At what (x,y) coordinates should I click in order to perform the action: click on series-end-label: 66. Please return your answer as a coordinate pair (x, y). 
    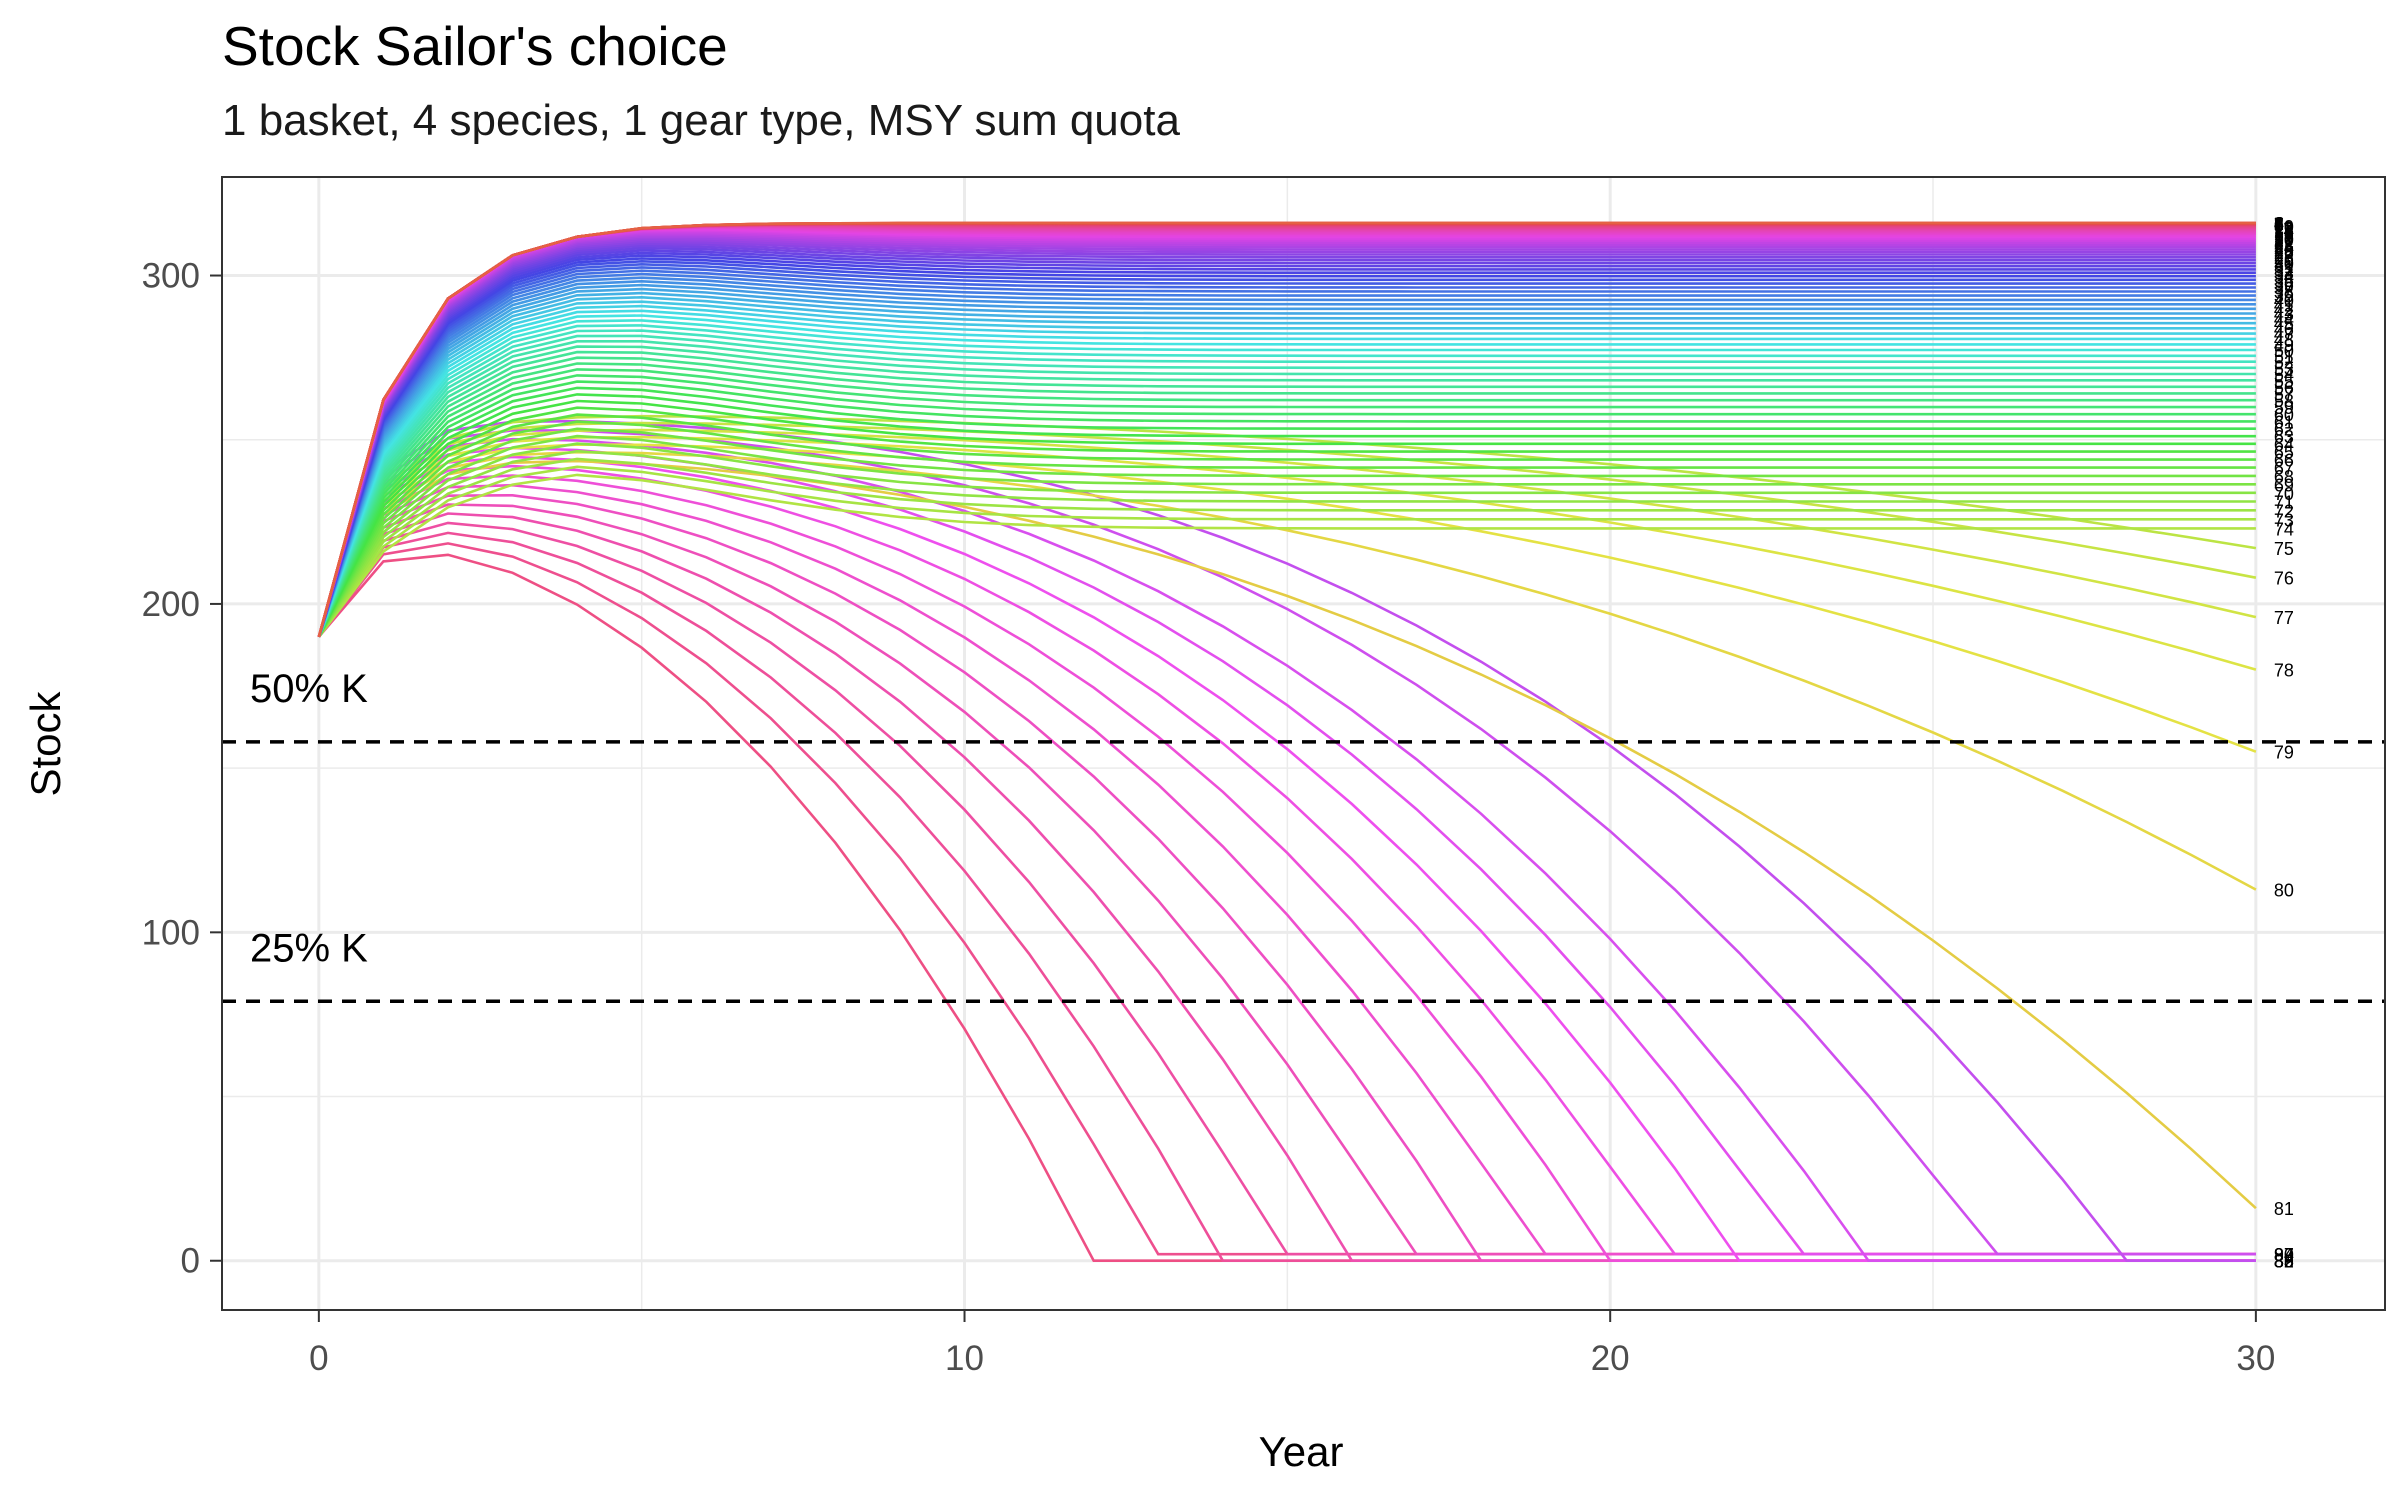
    Looking at the image, I should click on (2284, 461).